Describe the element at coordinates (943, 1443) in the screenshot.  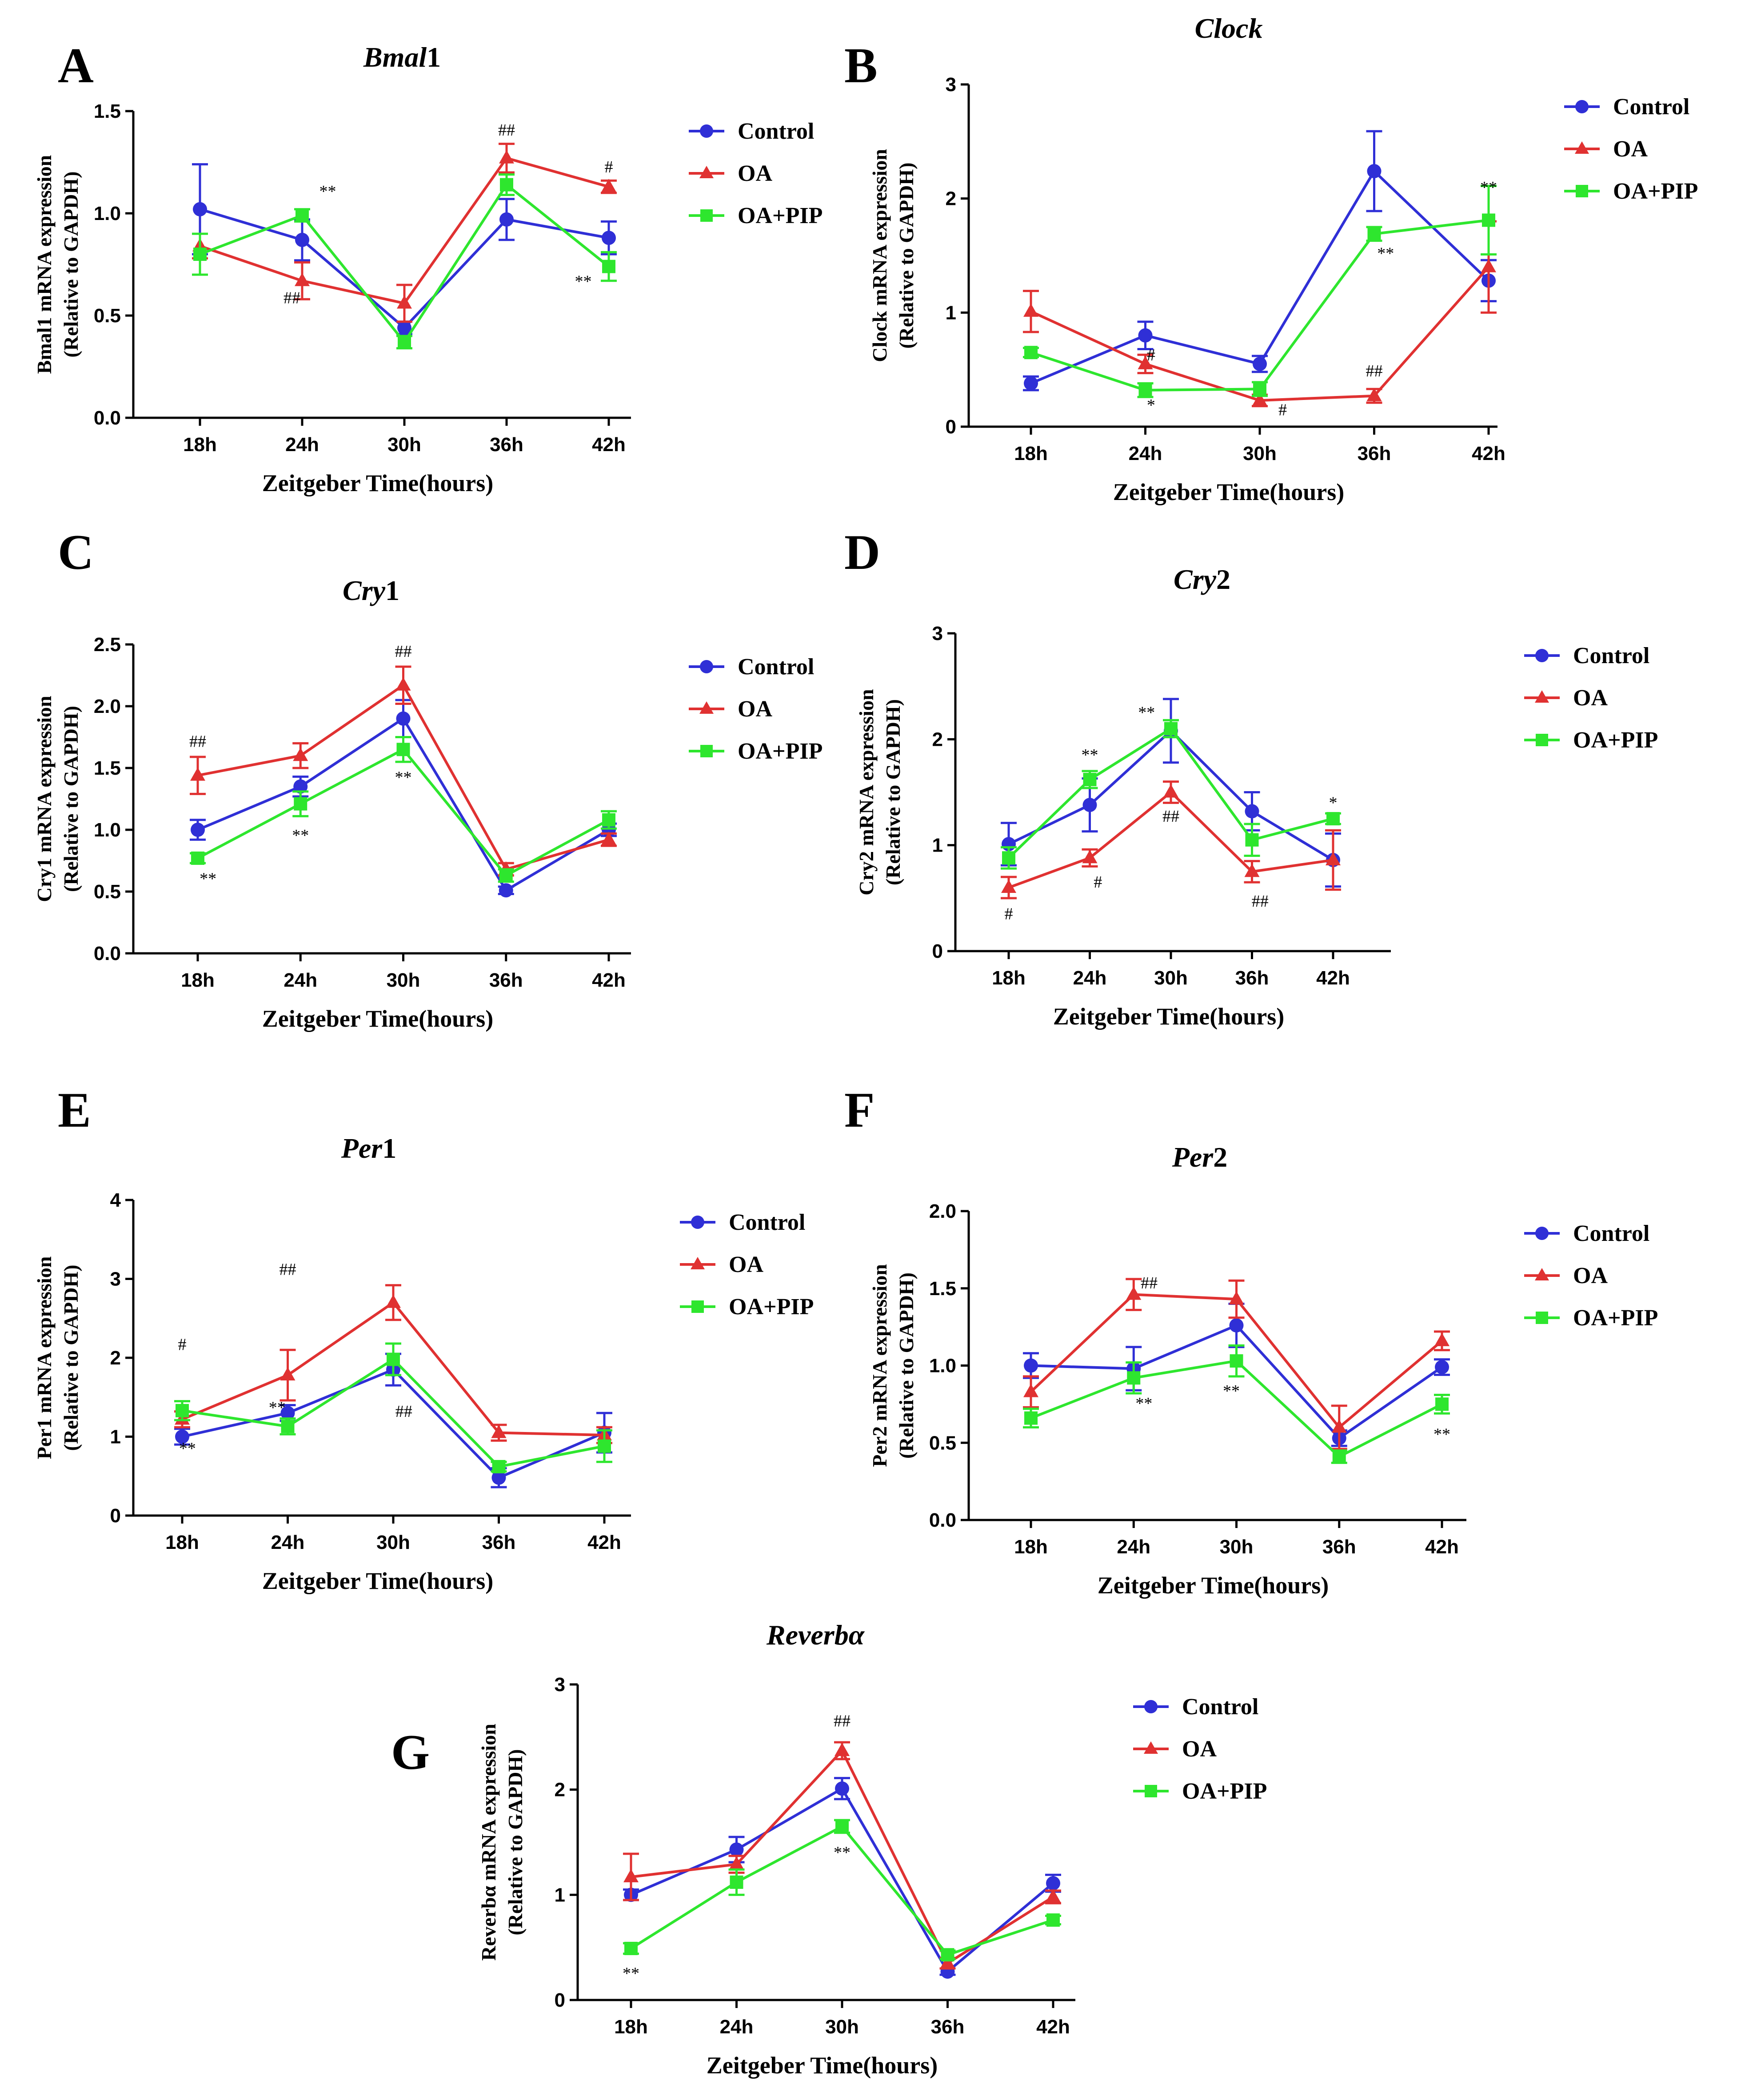
I see `y-tick-label: 0.5` at that location.